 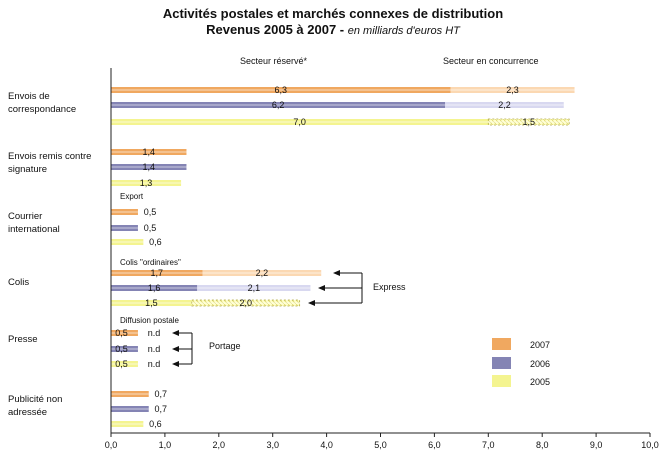 I want to click on x-tick-label: 1,0, so click(x=165, y=445).